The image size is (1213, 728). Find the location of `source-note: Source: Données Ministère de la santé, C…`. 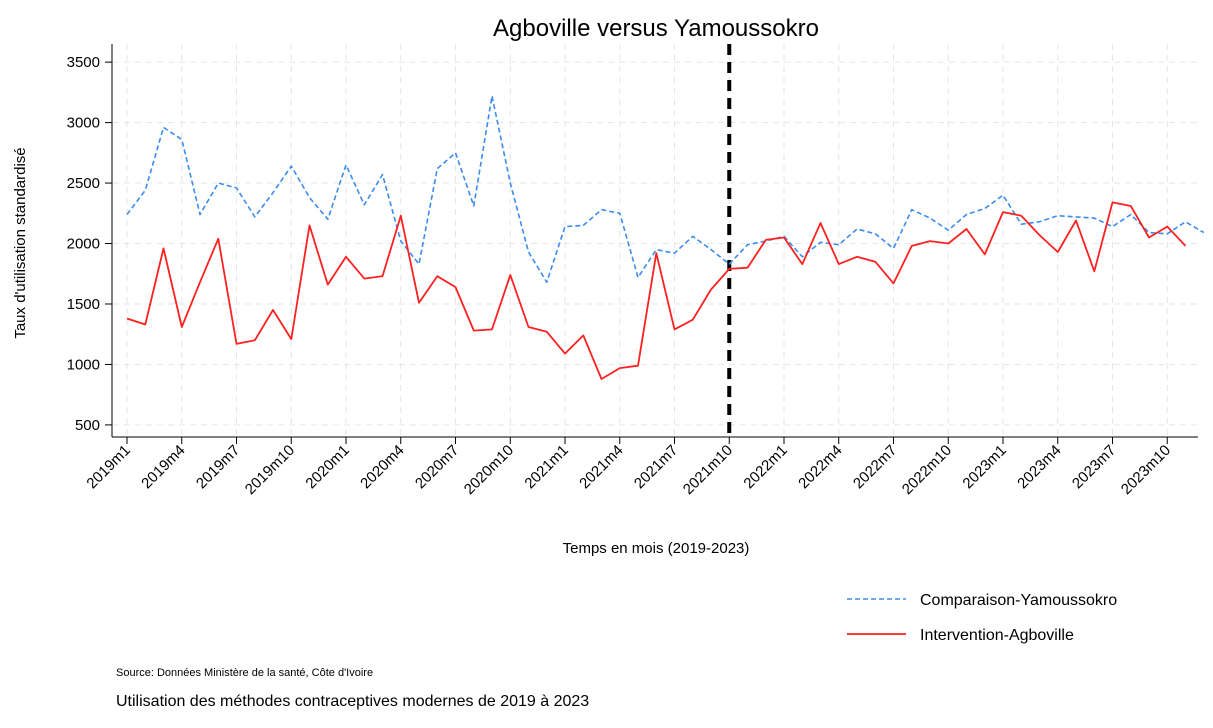

source-note: Source: Données Ministère de la santé, C… is located at coordinates (245, 673).